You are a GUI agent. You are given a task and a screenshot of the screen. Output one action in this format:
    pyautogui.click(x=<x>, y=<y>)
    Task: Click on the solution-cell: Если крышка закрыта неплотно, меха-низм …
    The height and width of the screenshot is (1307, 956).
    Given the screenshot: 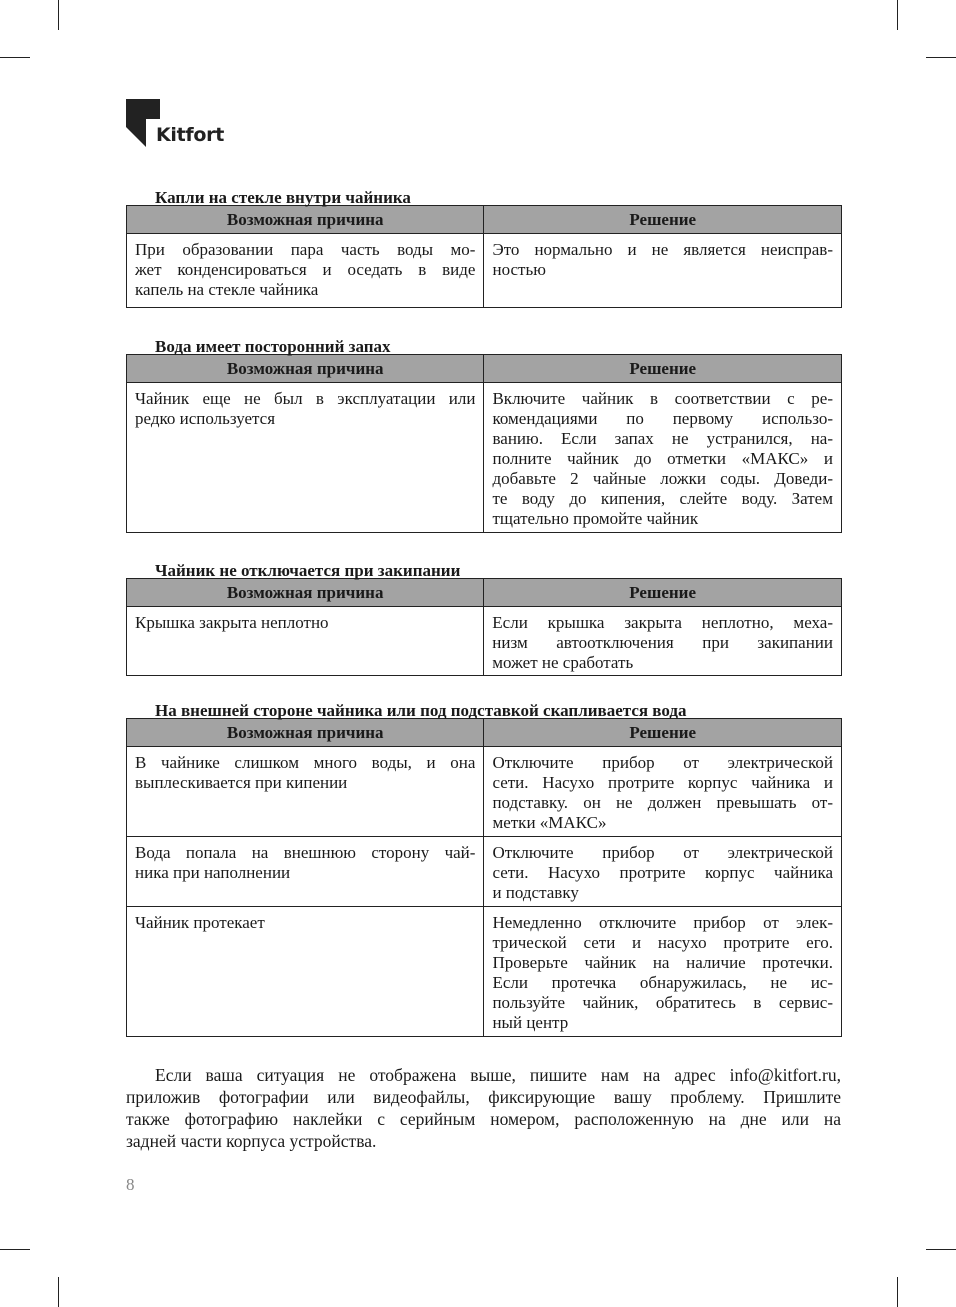 What is the action you would take?
    pyautogui.click(x=662, y=641)
    